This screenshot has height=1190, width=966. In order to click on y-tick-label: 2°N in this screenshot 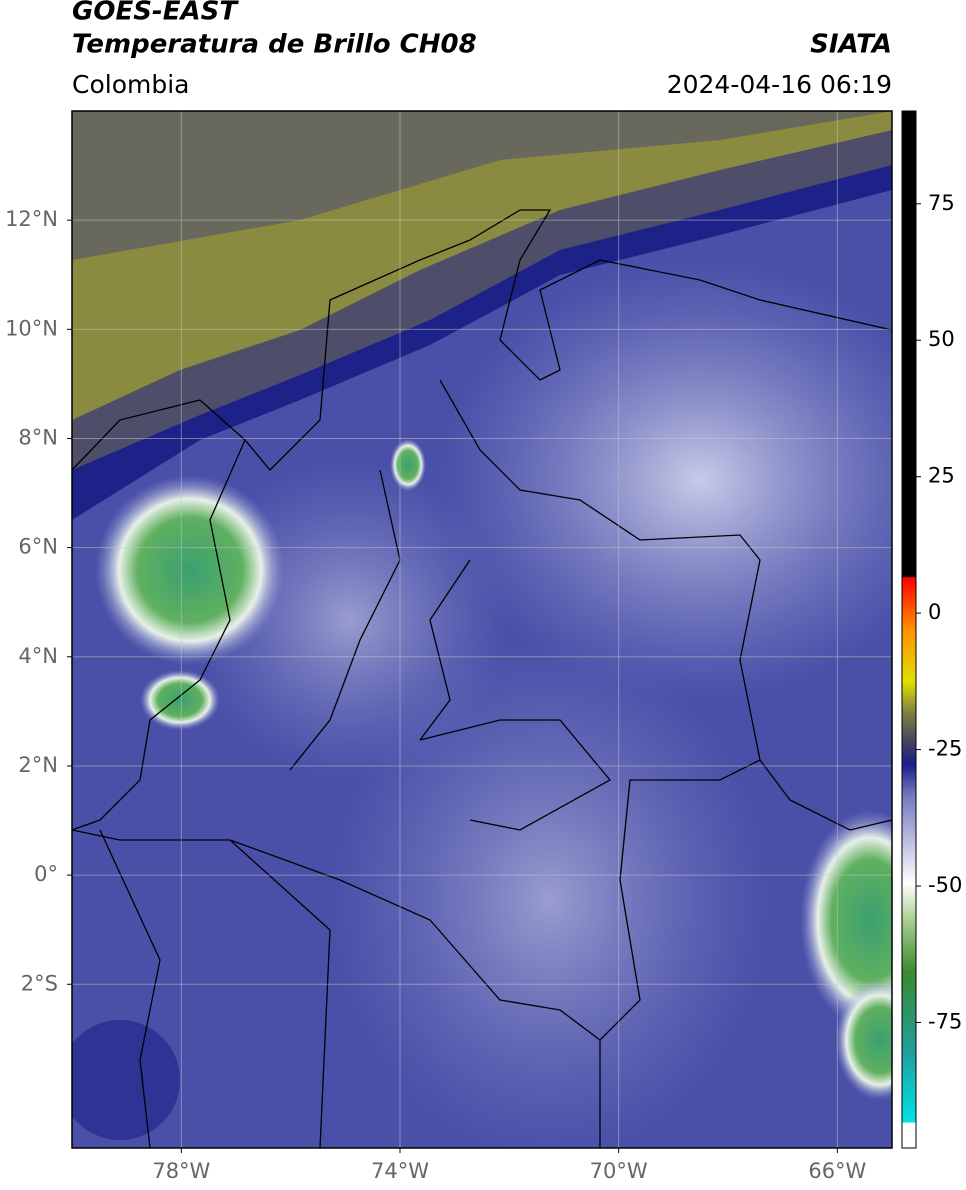, I will do `click(38, 765)`.